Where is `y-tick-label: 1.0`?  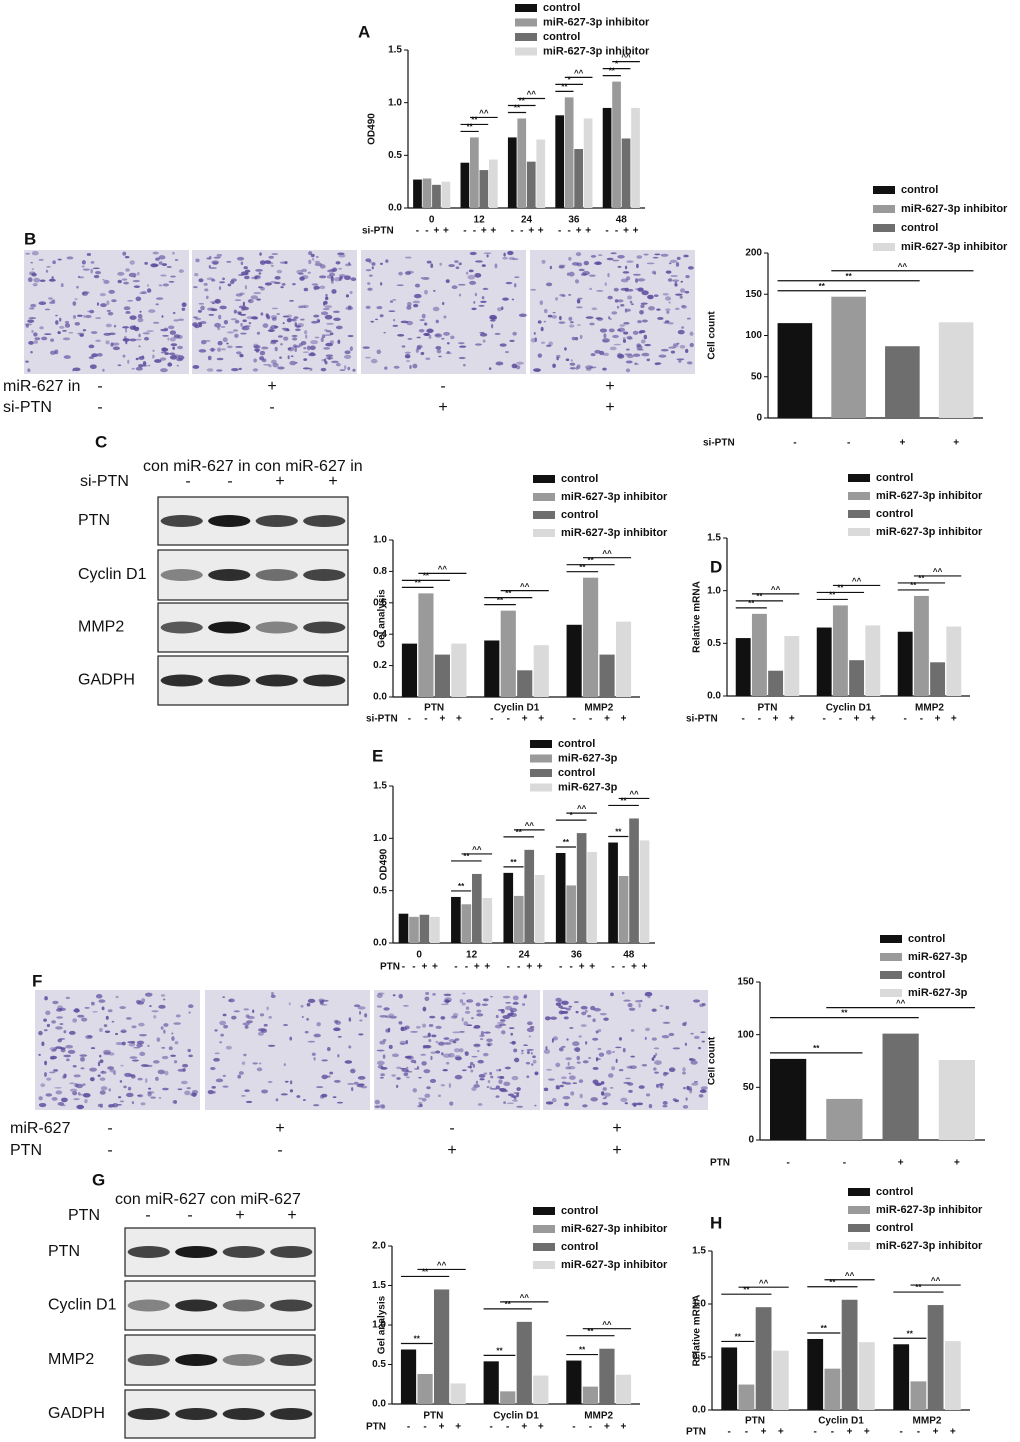 y-tick-label: 1.0 is located at coordinates (714, 590).